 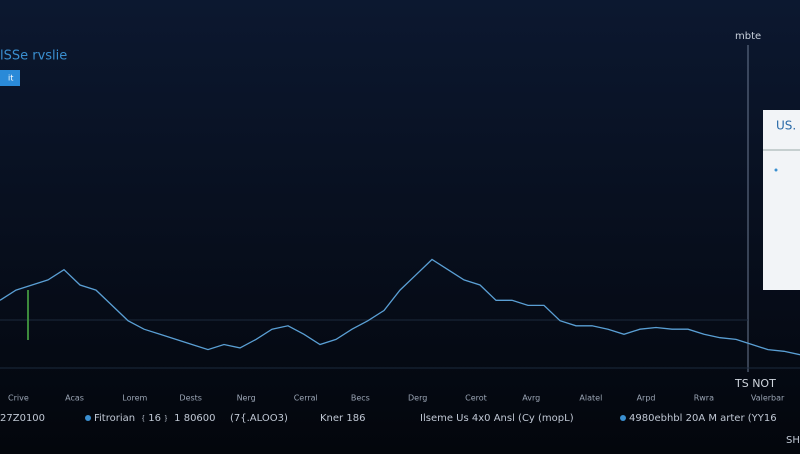 I want to click on panel-dot, so click(x=776, y=170).